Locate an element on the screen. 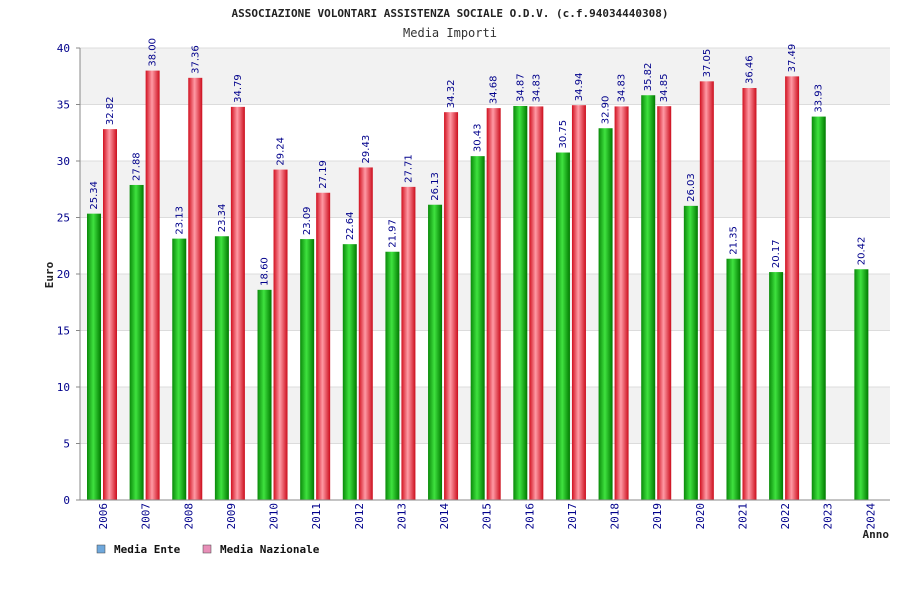 This screenshot has width=900, height=600. data-label: 20.42 is located at coordinates (861, 251).